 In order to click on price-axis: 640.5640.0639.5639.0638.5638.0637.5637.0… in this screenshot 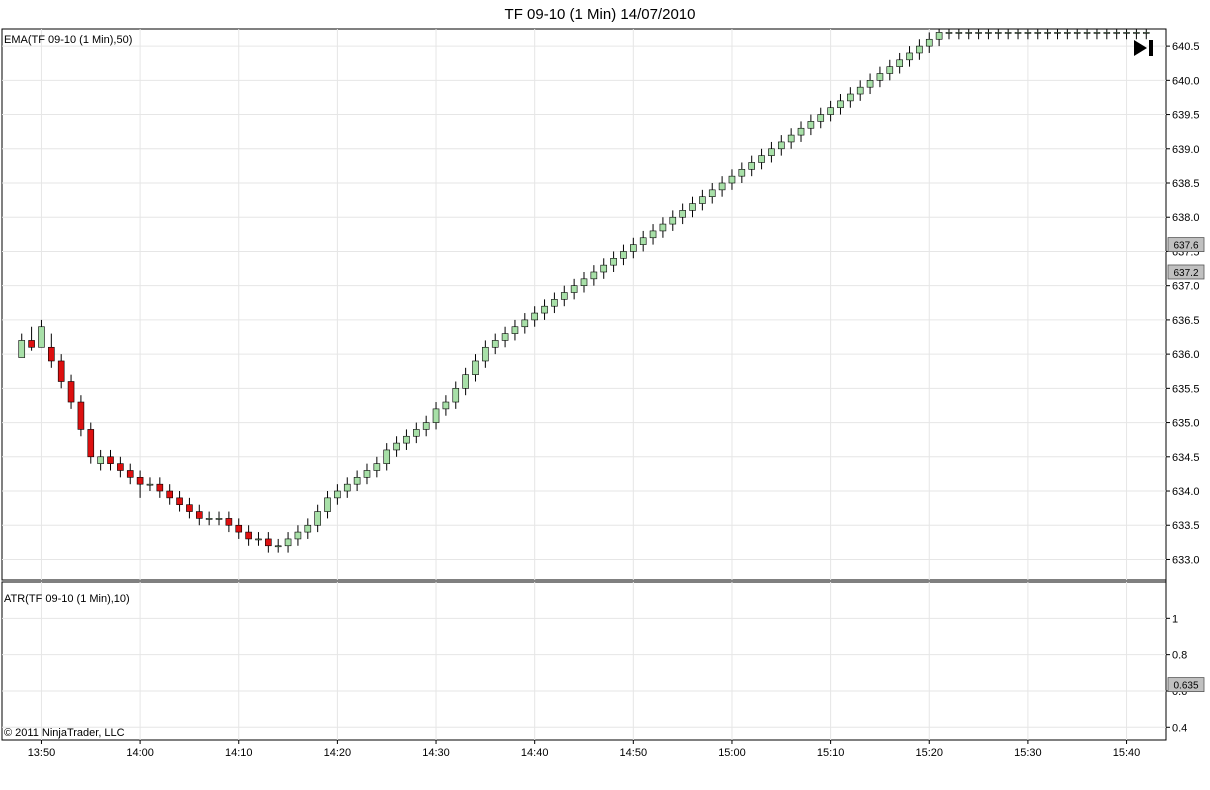, I will do `click(1183, 303)`.